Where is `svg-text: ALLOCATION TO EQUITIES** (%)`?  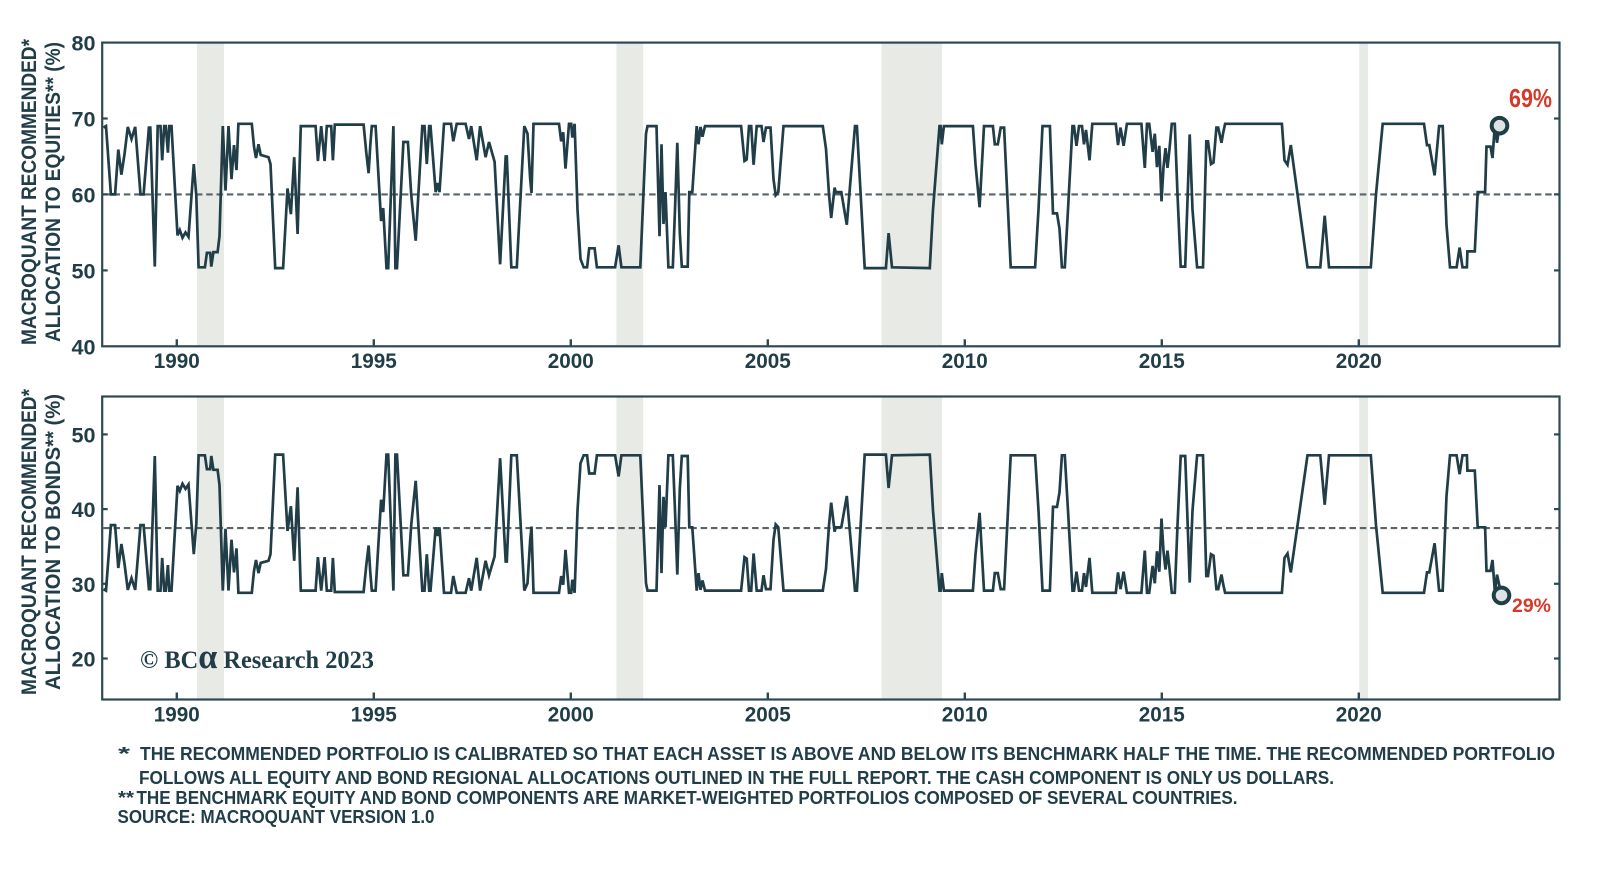
svg-text: ALLOCATION TO EQUITIES** (%) is located at coordinates (53, 192).